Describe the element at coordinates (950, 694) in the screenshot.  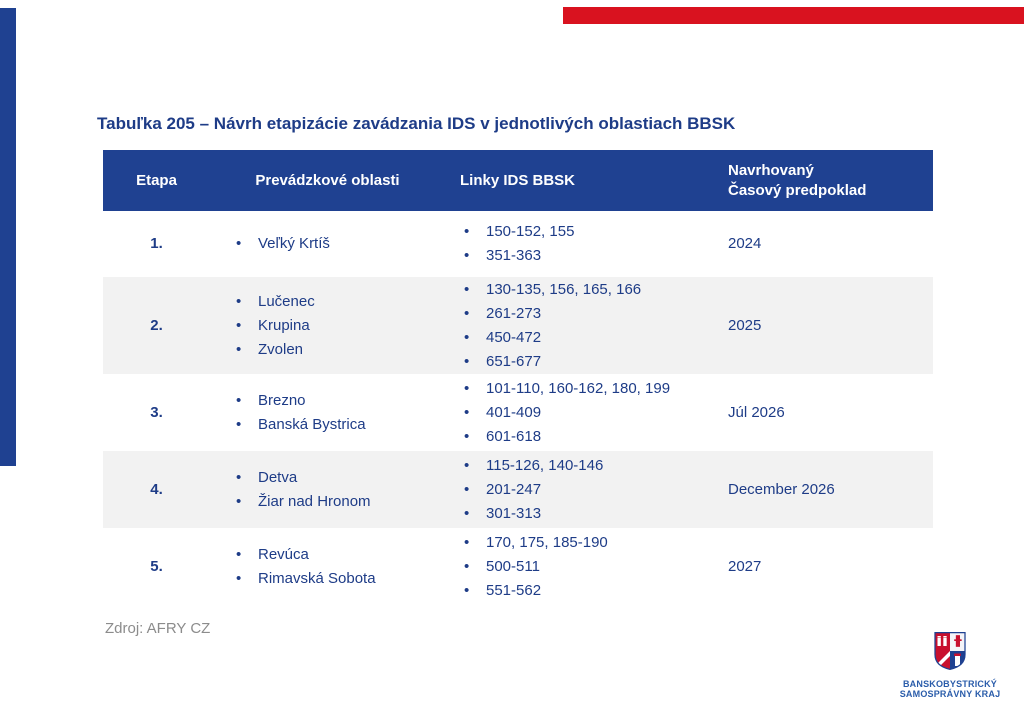
I see `logo-text-line2: SAMOSPRÁVNY KRAJ` at that location.